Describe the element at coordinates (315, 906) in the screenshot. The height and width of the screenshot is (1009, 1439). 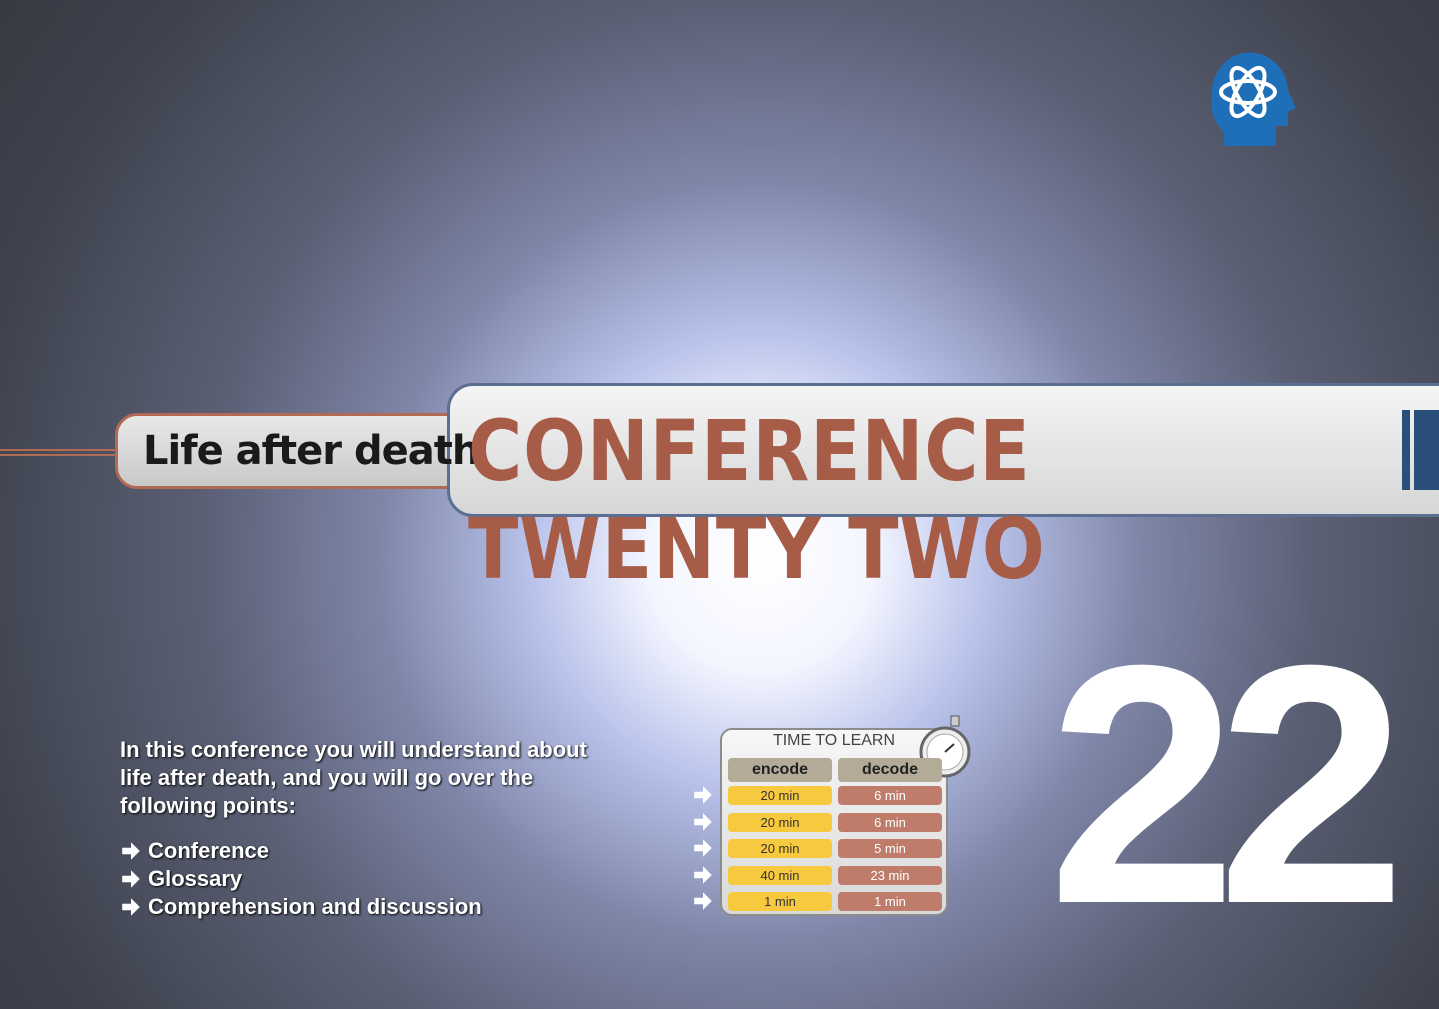
I see `point-text: Comprehension and discussion` at that location.